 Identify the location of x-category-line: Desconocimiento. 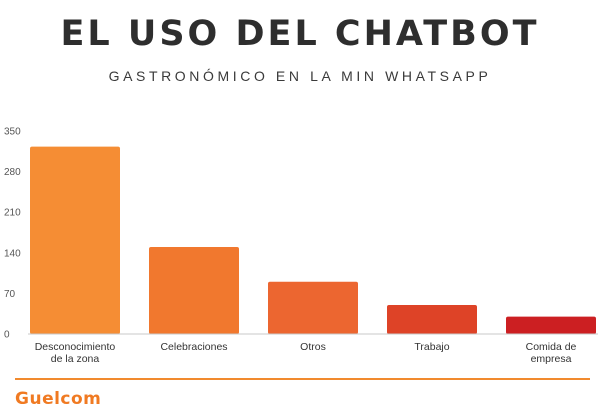
(75, 347).